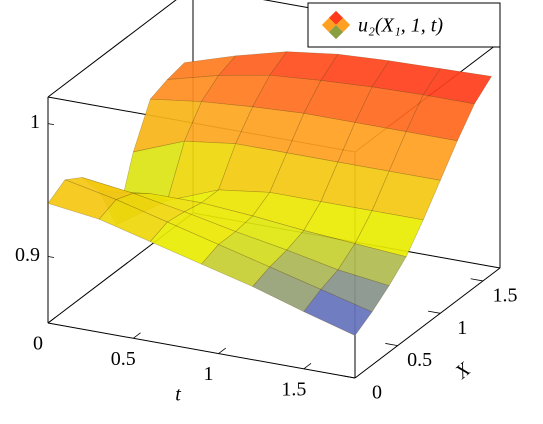 The width and height of the screenshot is (543, 424). I want to click on y-tick-label: 0, so click(377, 393).